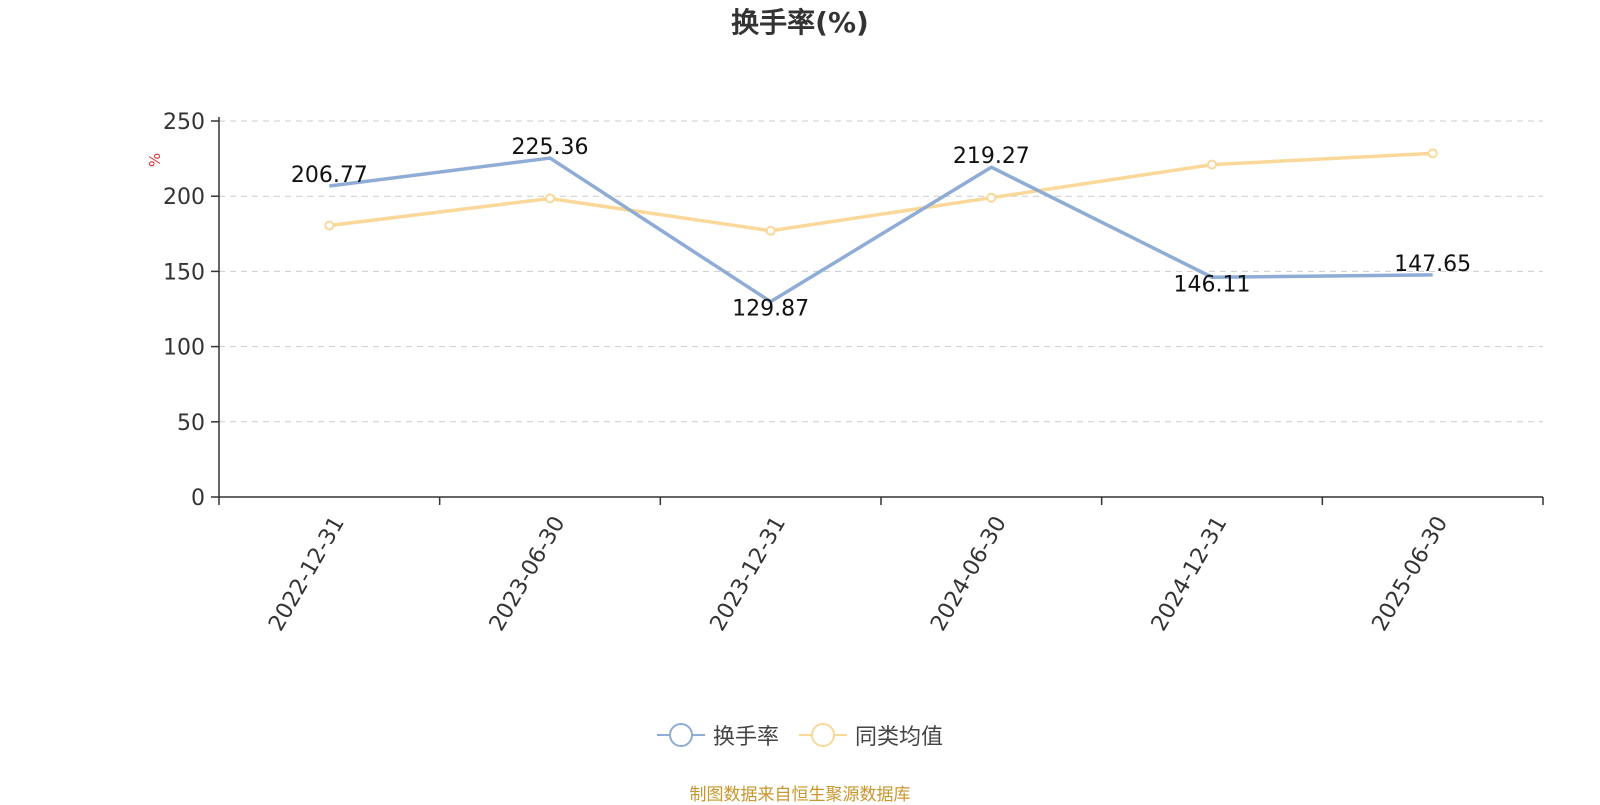 The height and width of the screenshot is (805, 1600). Describe the element at coordinates (1432, 264) in the screenshot. I see `data-label: 147.65` at that location.